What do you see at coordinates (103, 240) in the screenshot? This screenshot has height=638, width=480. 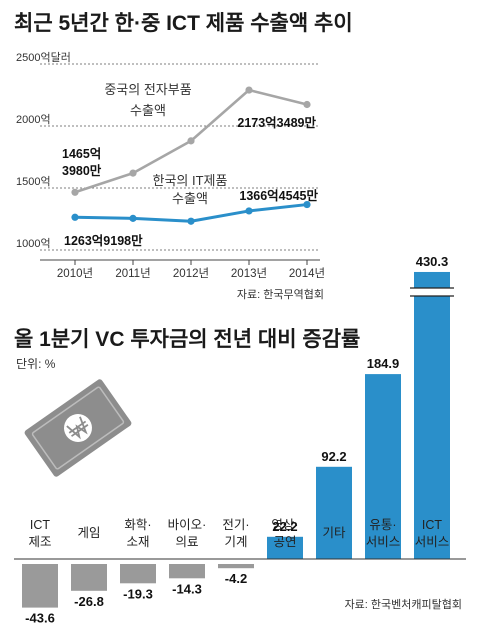 I see `point-value-label: 1263억9198만` at bounding box center [103, 240].